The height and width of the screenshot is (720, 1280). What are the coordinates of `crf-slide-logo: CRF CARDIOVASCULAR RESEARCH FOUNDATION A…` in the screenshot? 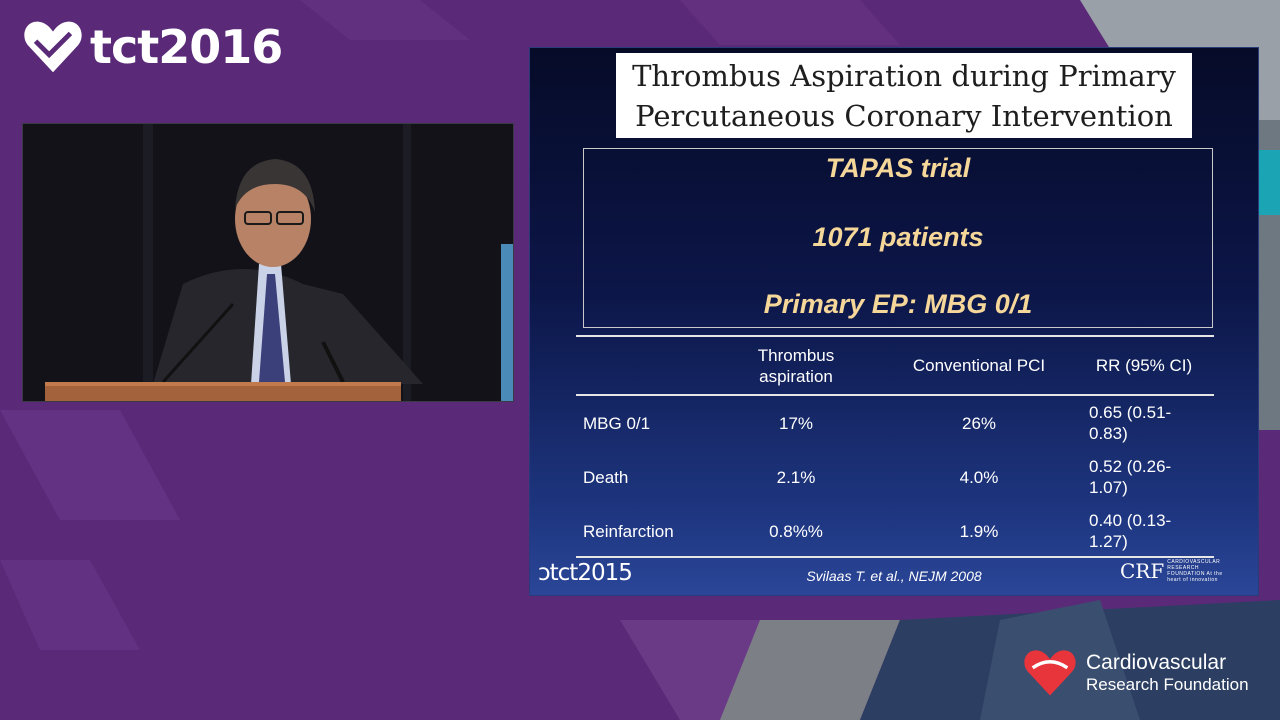 It's located at (1178, 571).